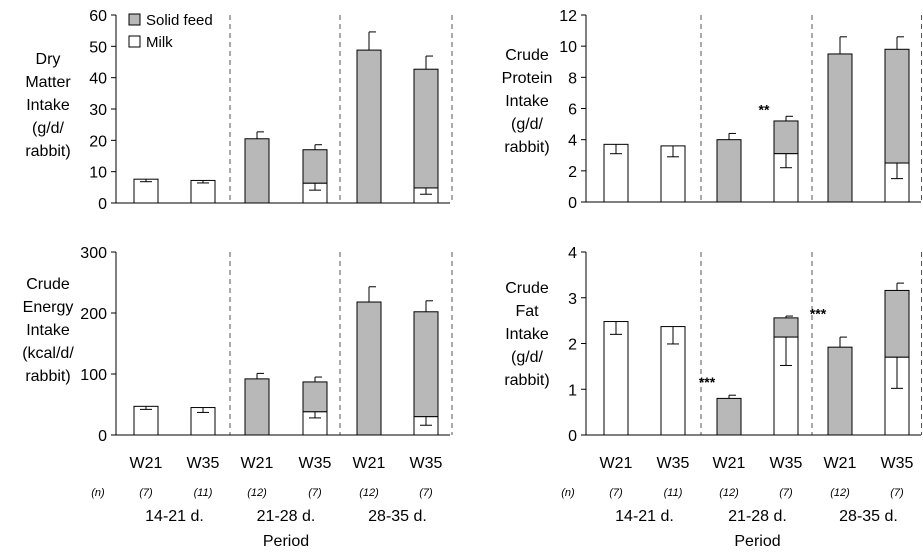 The image size is (923, 552). Describe the element at coordinates (134, 41) in the screenshot. I see `legend-swatch-milk` at that location.